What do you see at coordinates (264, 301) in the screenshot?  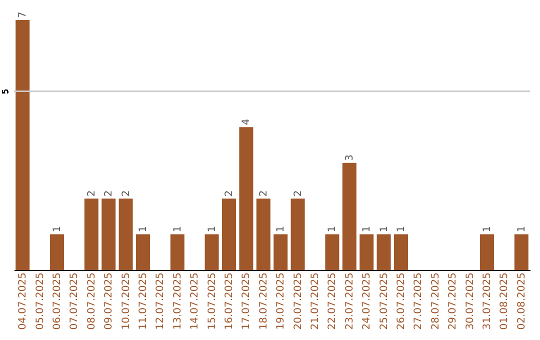 I see `x-tick-label: 18.07.2025` at bounding box center [264, 301].